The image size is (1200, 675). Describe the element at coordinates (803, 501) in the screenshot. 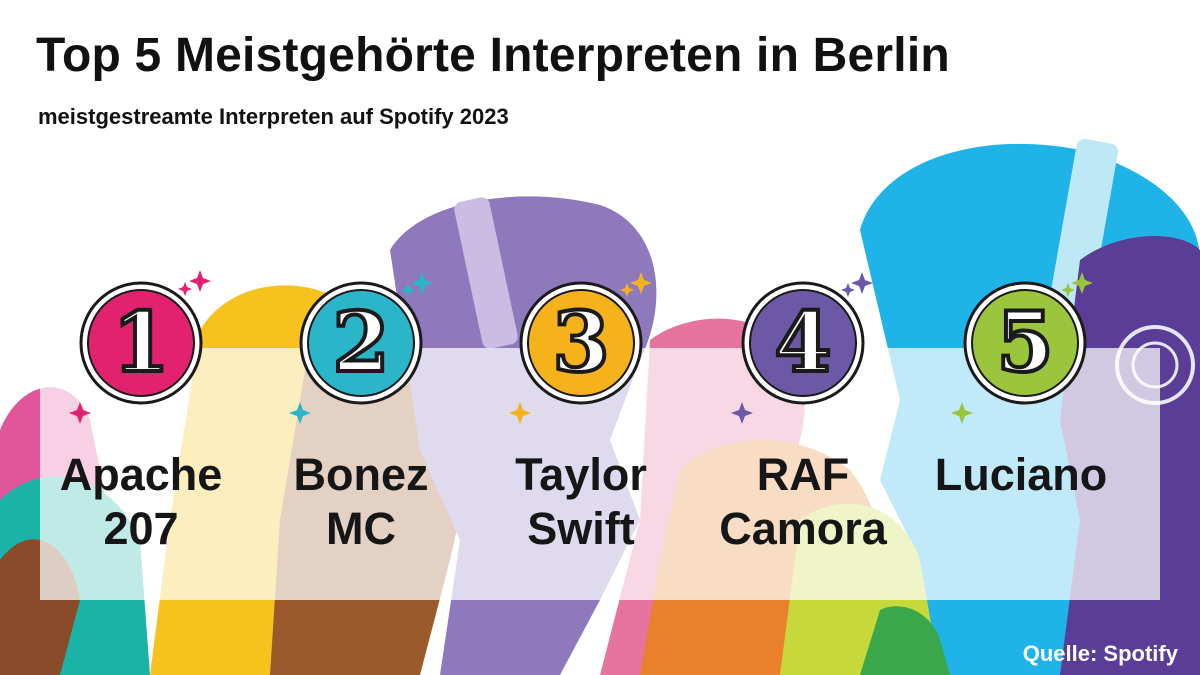

I see `artist-name-4: RAF Camora` at that location.